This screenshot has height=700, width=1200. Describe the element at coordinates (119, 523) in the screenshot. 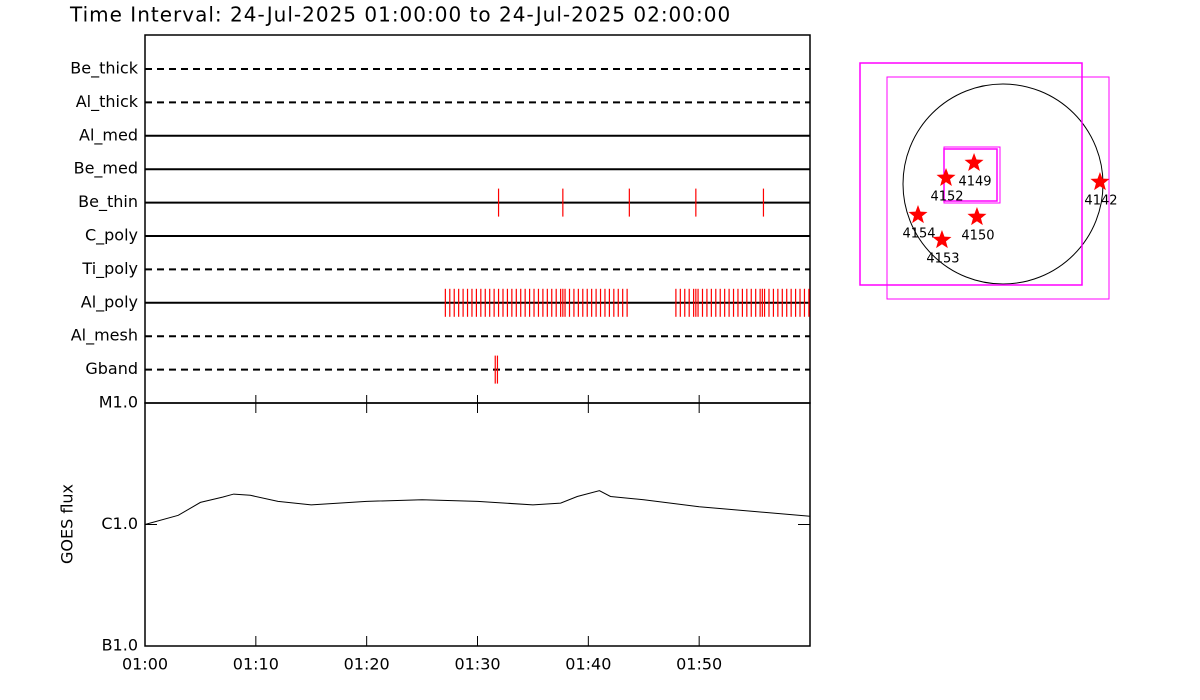

I see `y-tick-label: C1.0` at that location.